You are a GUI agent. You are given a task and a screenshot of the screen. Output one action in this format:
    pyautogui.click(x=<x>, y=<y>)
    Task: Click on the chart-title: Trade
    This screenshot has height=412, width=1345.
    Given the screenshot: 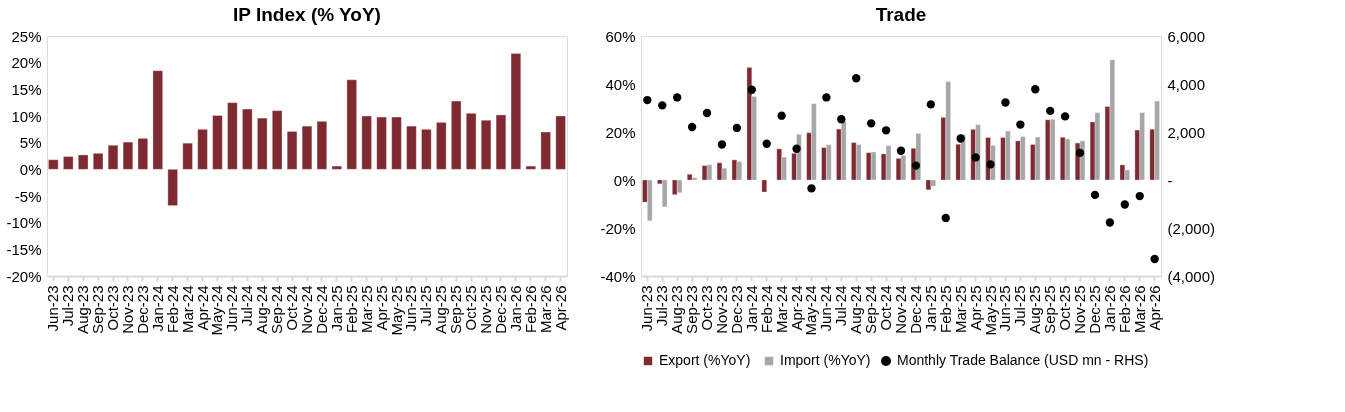 What is the action you would take?
    pyautogui.click(x=901, y=14)
    